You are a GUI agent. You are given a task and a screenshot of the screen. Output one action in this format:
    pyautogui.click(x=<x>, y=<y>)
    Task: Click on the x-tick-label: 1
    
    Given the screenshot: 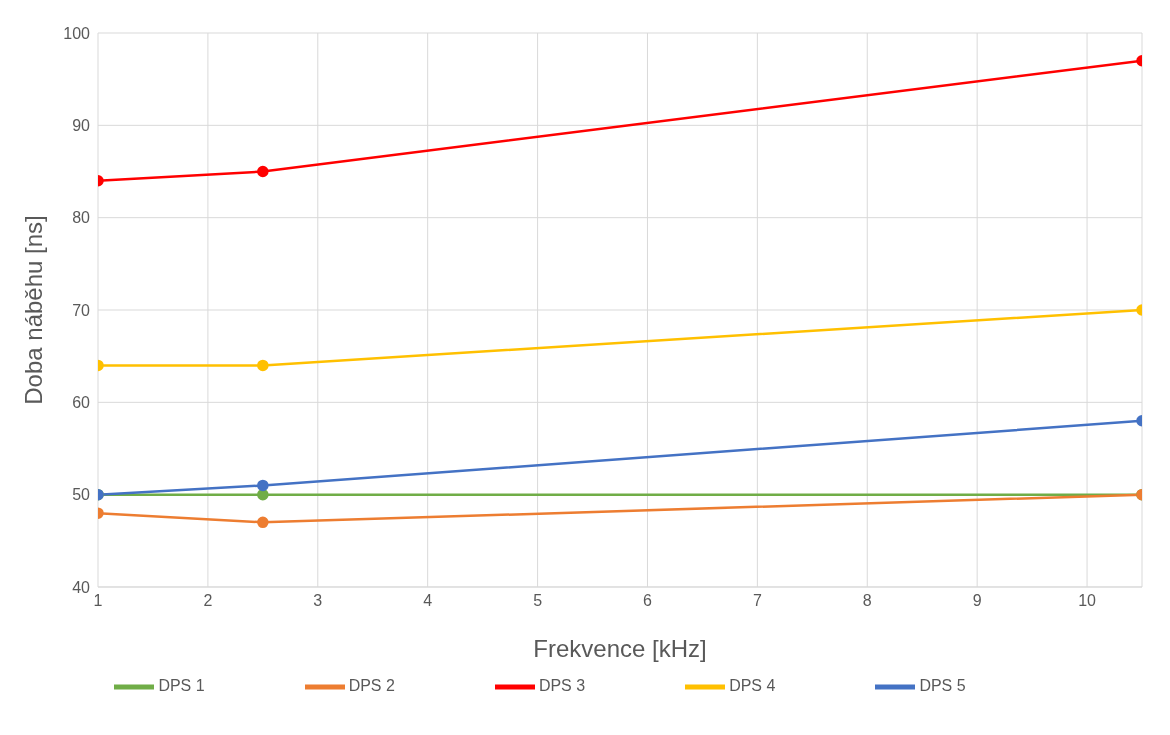 What is the action you would take?
    pyautogui.click(x=98, y=601)
    